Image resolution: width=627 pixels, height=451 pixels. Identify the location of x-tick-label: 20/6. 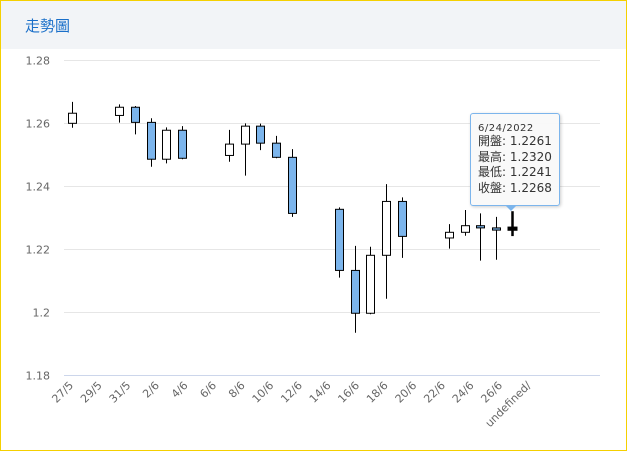
(406, 392).